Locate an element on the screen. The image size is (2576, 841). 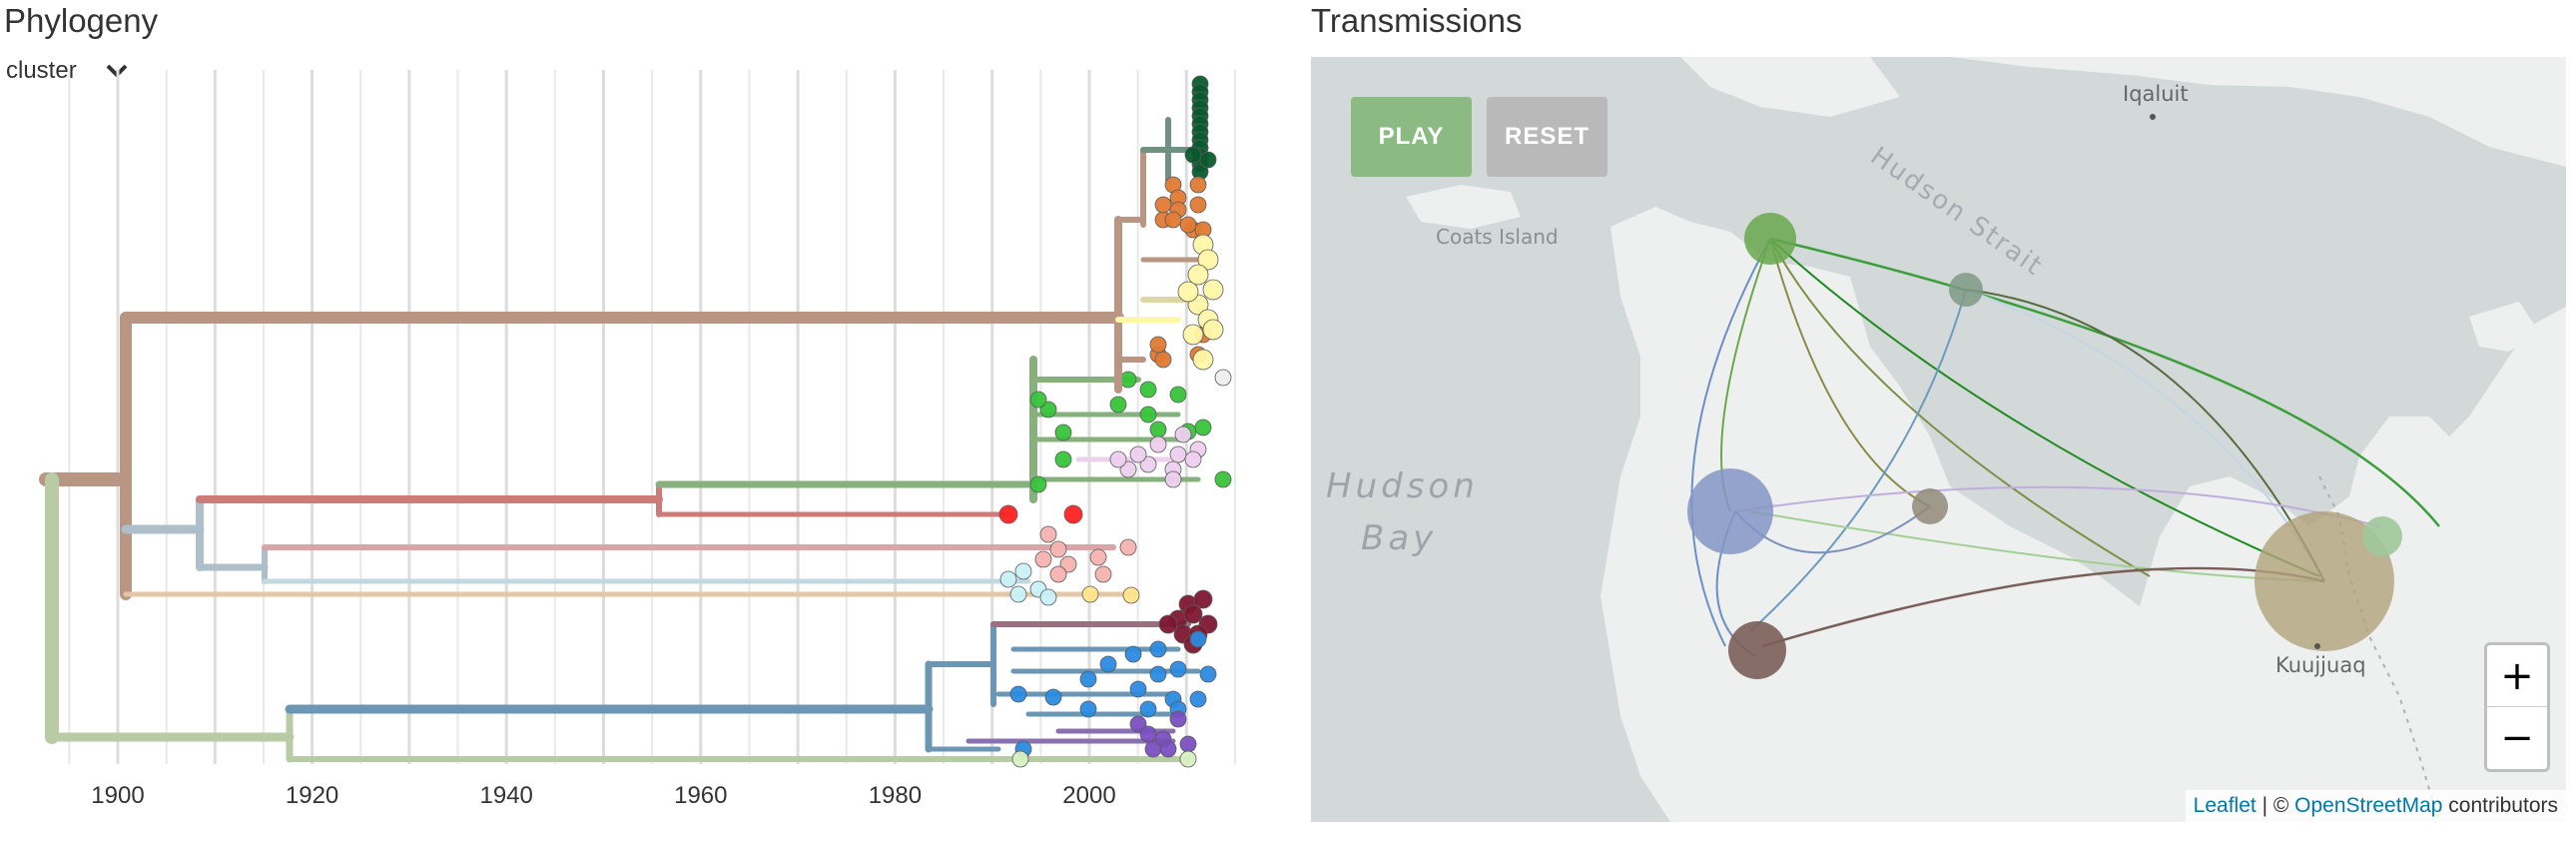
transmissions-title: Transmissions is located at coordinates (1417, 20).